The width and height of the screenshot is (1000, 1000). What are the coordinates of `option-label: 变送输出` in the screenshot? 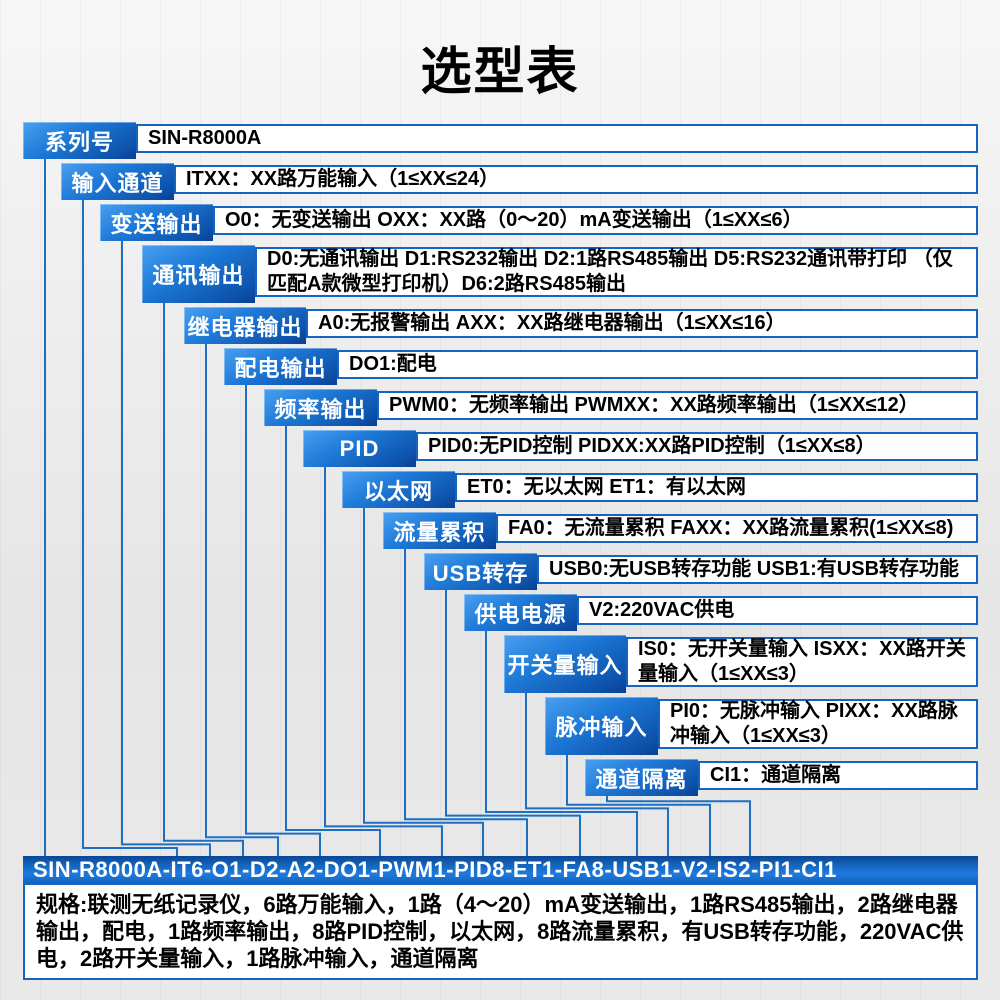 It's located at (156, 222).